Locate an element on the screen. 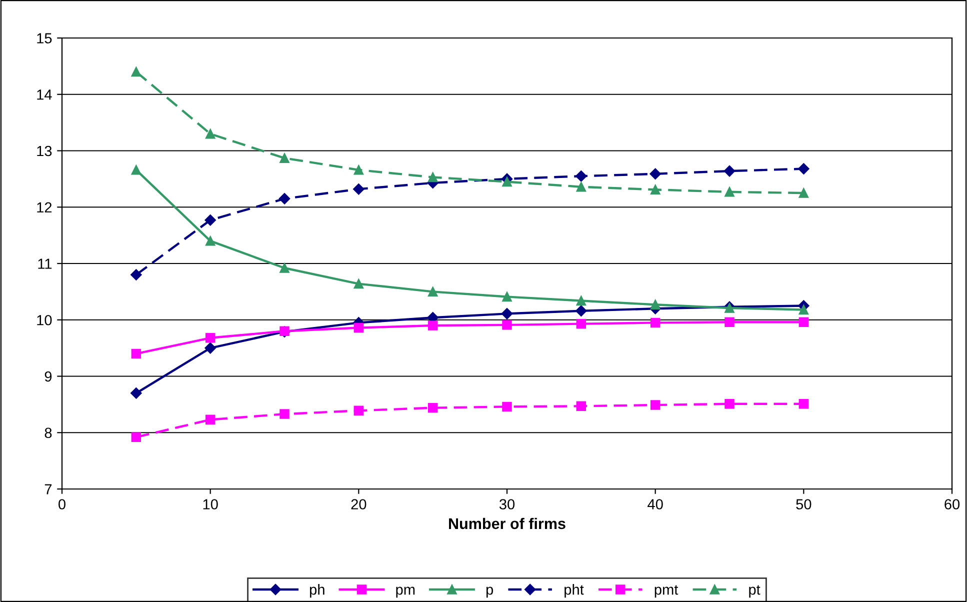 This screenshot has height=602, width=967. legend-label: pt is located at coordinates (754, 591).